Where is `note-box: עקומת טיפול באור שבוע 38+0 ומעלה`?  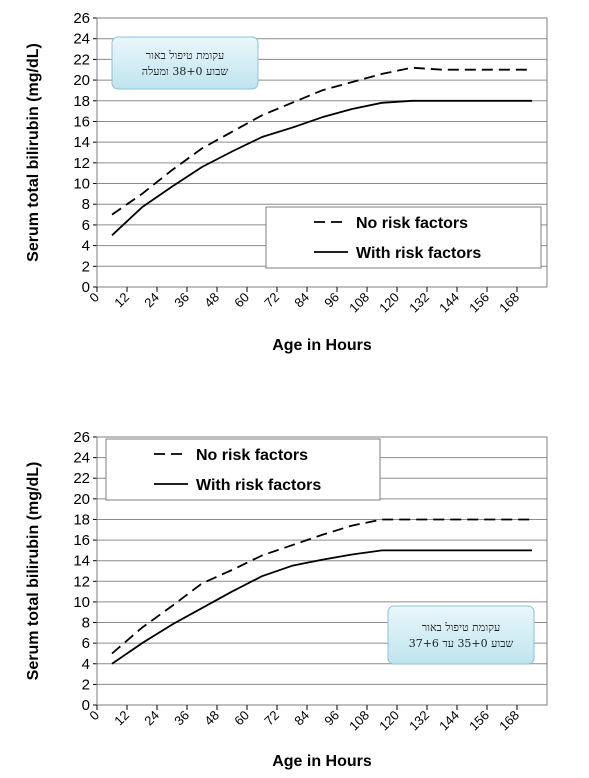
note-box: עקומת טיפול באור שבוע 38+0 ומעלה is located at coordinates (185, 63).